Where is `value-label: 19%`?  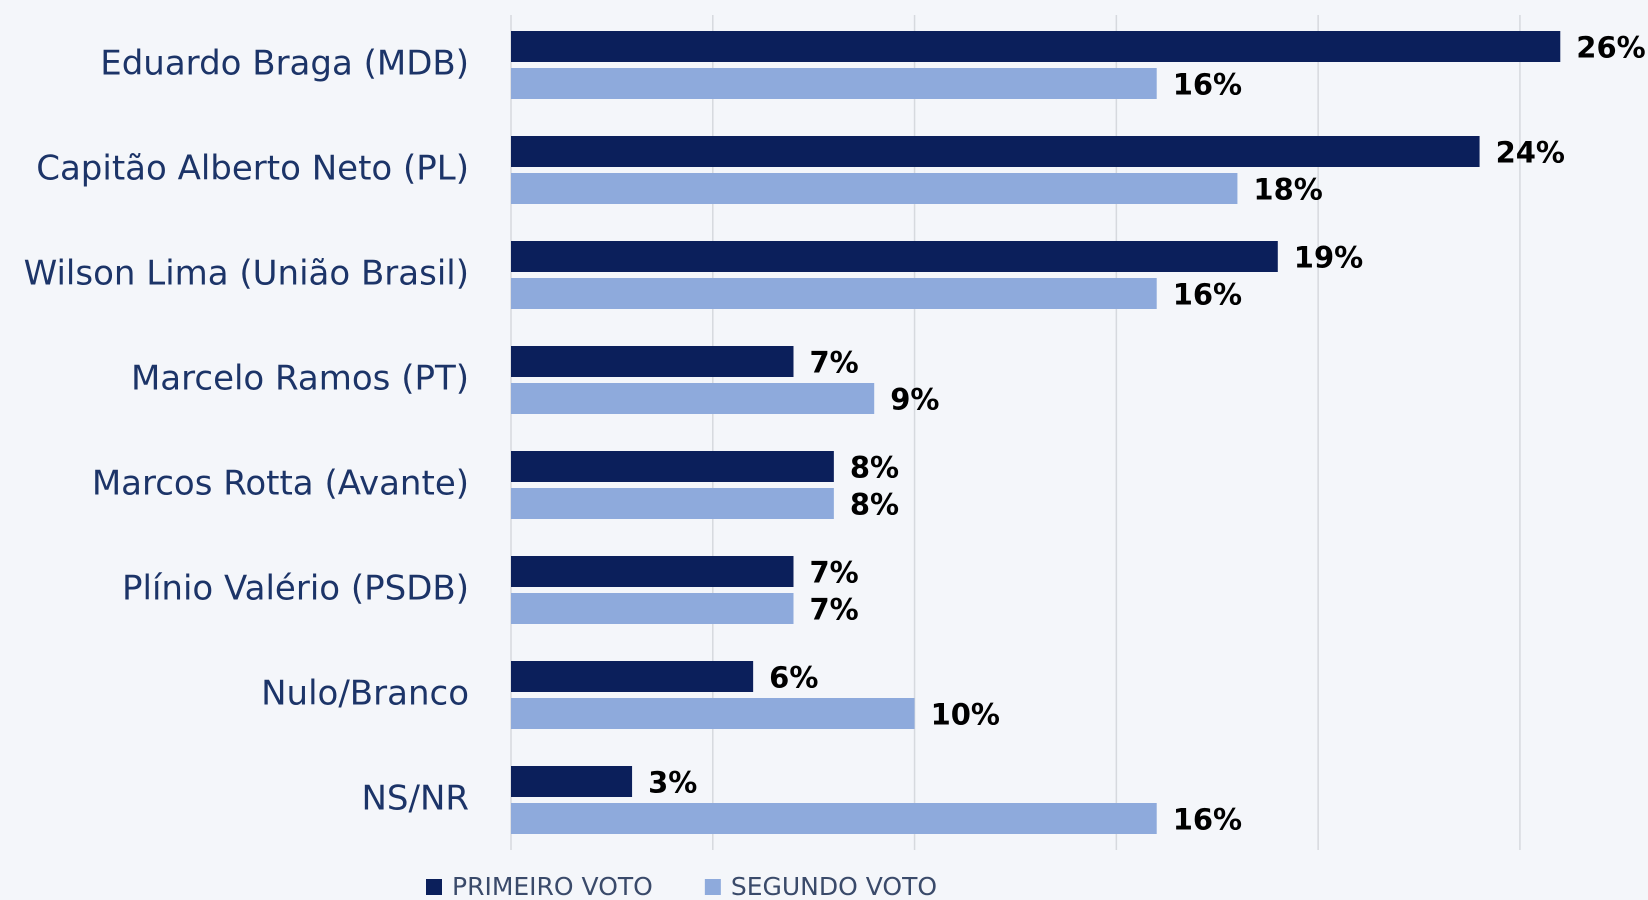 value-label: 19% is located at coordinates (1328, 258).